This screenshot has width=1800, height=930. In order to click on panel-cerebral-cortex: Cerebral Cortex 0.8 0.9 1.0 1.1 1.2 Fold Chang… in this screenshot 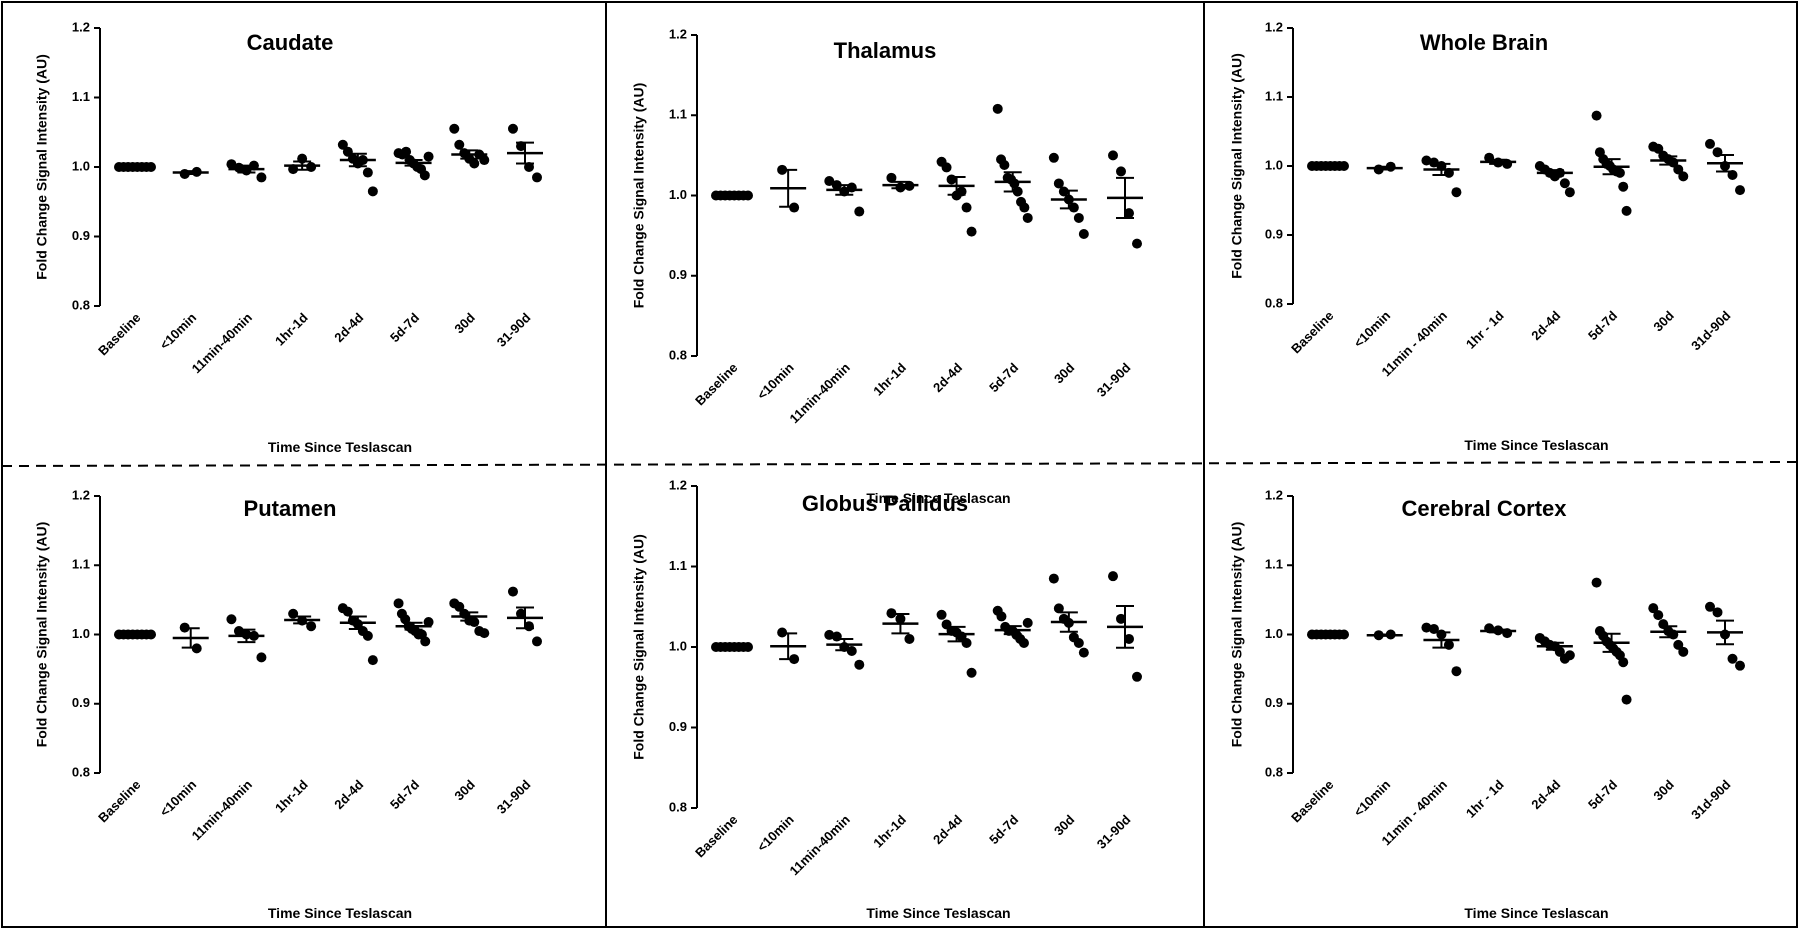, I will do `click(1487, 704)`.